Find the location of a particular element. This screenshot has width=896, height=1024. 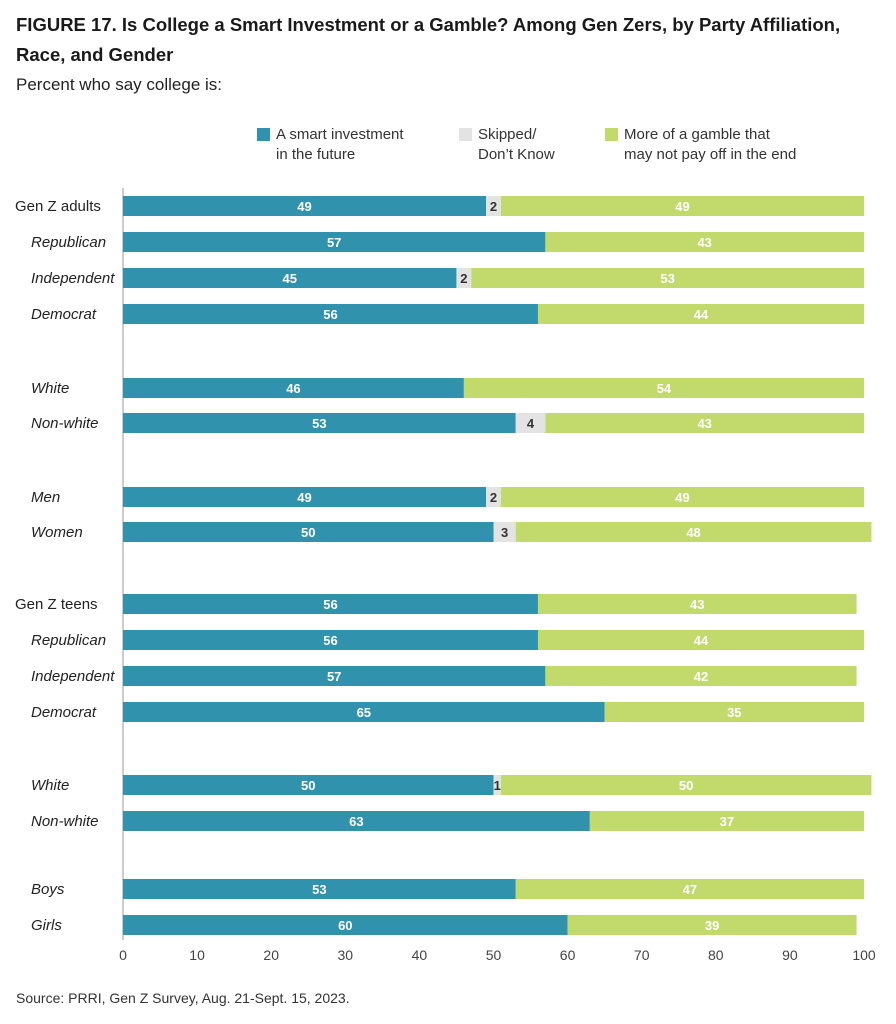

legend-swatch-gamble is located at coordinates (611, 134).